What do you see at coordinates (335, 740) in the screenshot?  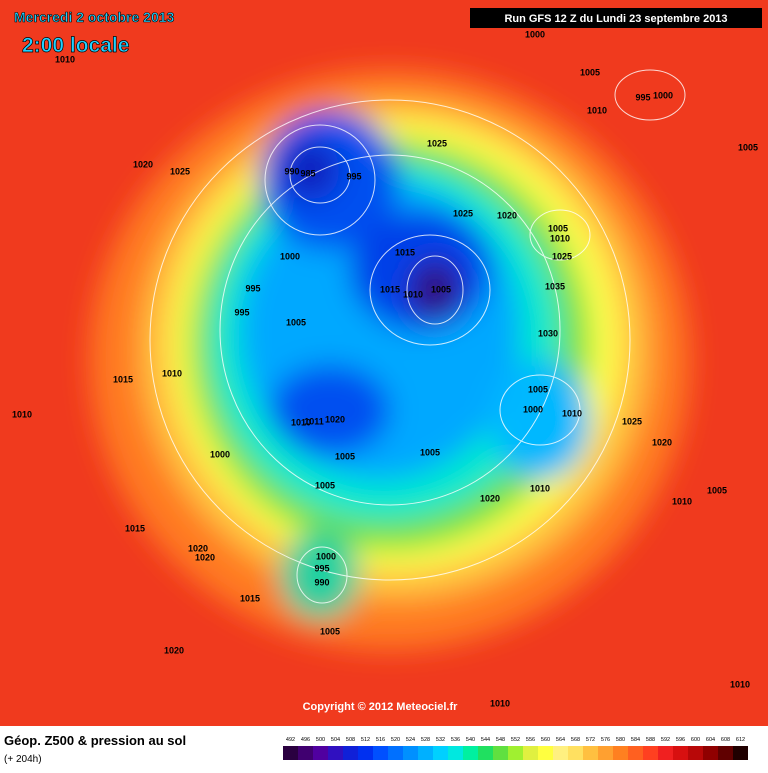 I see `scale-label: 504` at bounding box center [335, 740].